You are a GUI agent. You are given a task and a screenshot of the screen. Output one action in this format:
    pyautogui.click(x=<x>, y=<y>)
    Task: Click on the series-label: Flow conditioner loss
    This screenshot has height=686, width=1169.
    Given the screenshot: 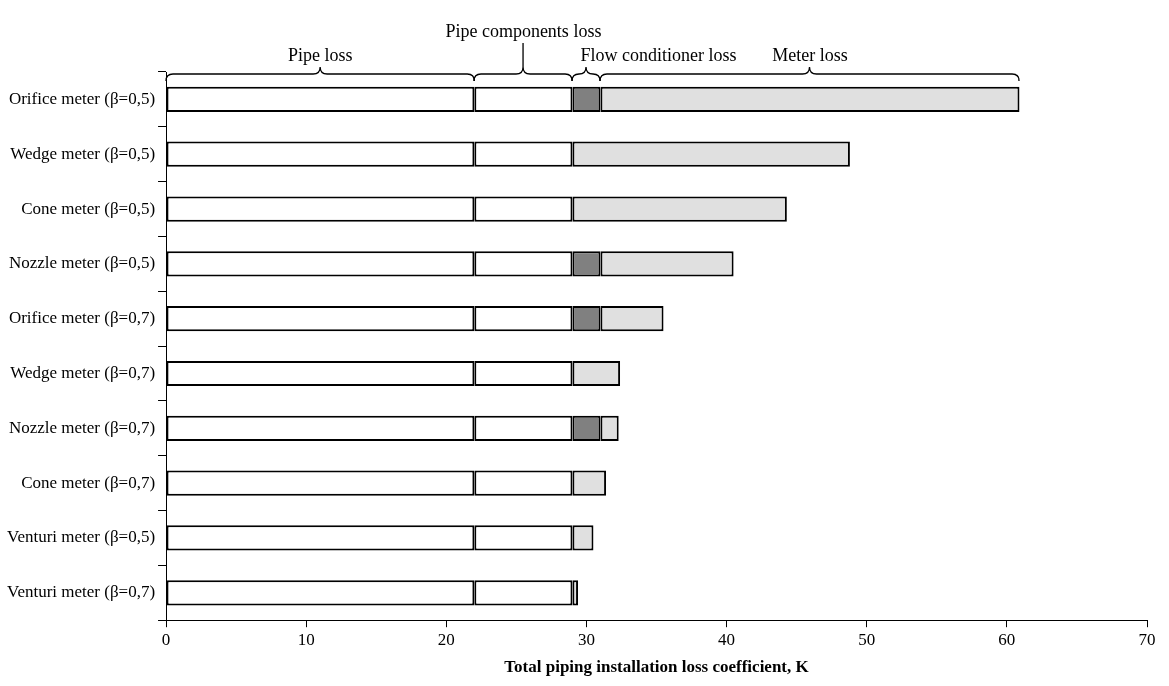 What is the action you would take?
    pyautogui.click(x=658, y=54)
    